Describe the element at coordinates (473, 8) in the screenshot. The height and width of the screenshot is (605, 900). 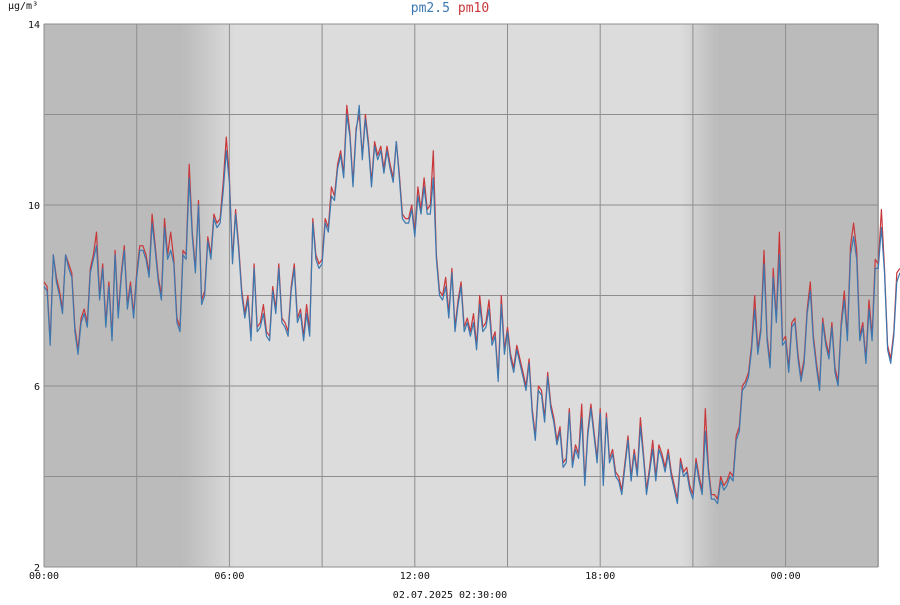
I see `legend-pm10: pm10` at that location.